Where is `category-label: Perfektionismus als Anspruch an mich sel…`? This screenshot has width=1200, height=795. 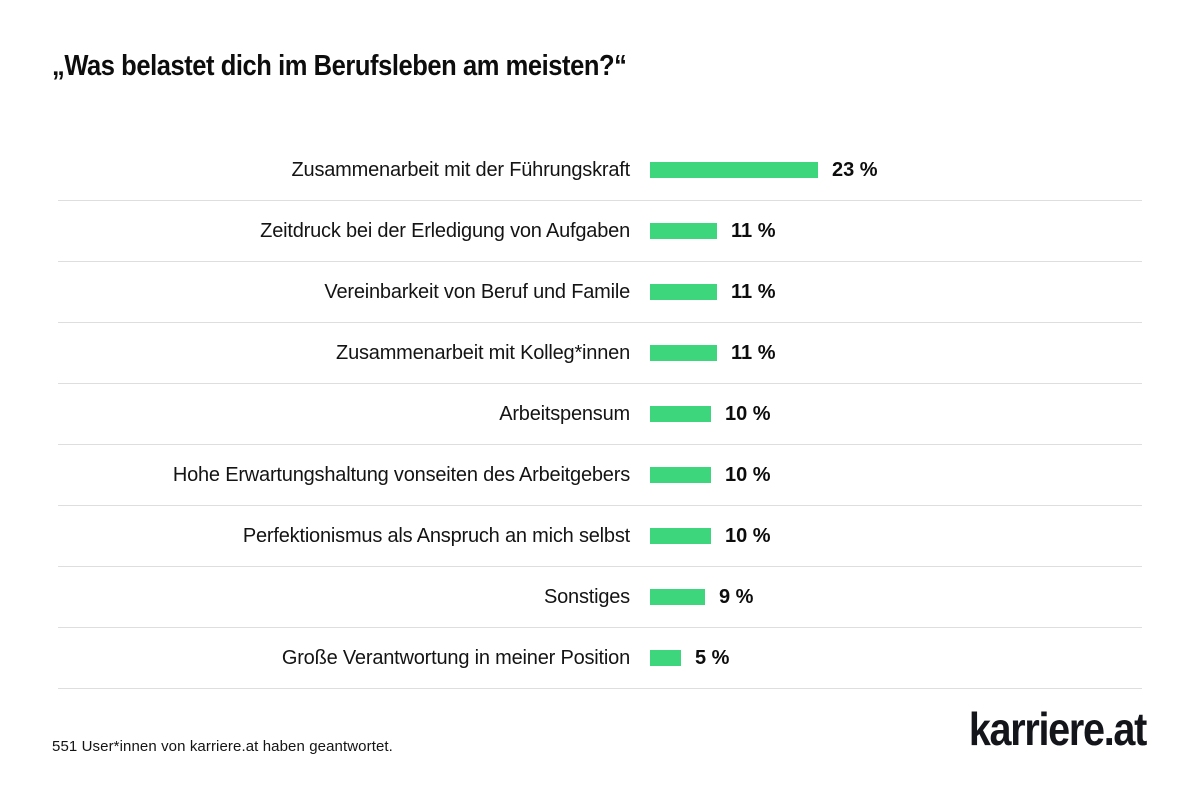 category-label: Perfektionismus als Anspruch an mich sel… is located at coordinates (436, 535).